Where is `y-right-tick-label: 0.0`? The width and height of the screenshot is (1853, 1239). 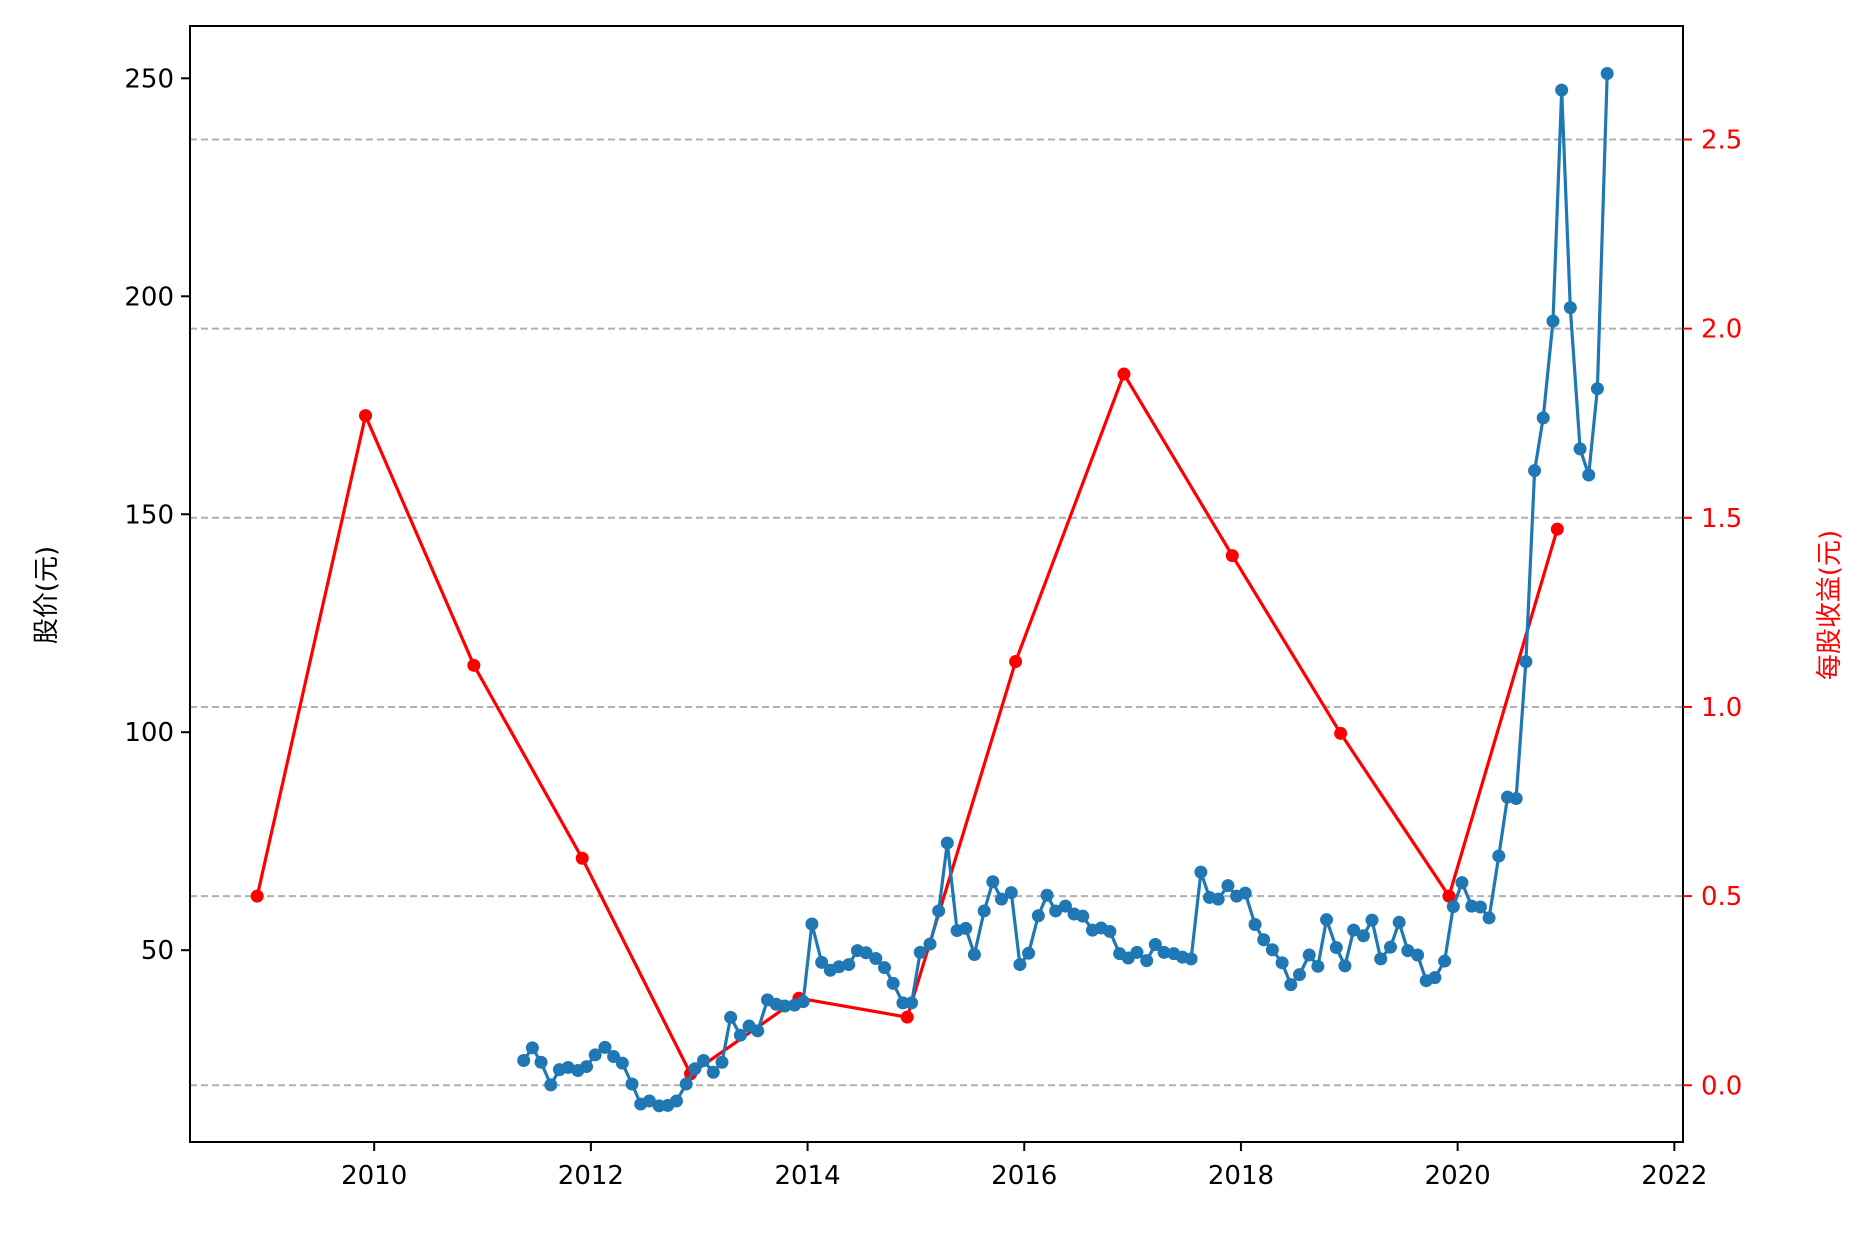 y-right-tick-label: 0.0 is located at coordinates (1721, 1086).